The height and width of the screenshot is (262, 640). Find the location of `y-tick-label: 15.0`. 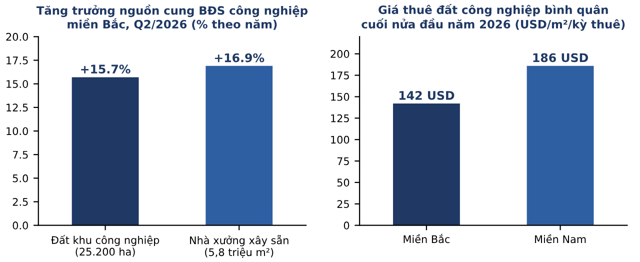

y-tick-label: 15.0 is located at coordinates (17, 84).